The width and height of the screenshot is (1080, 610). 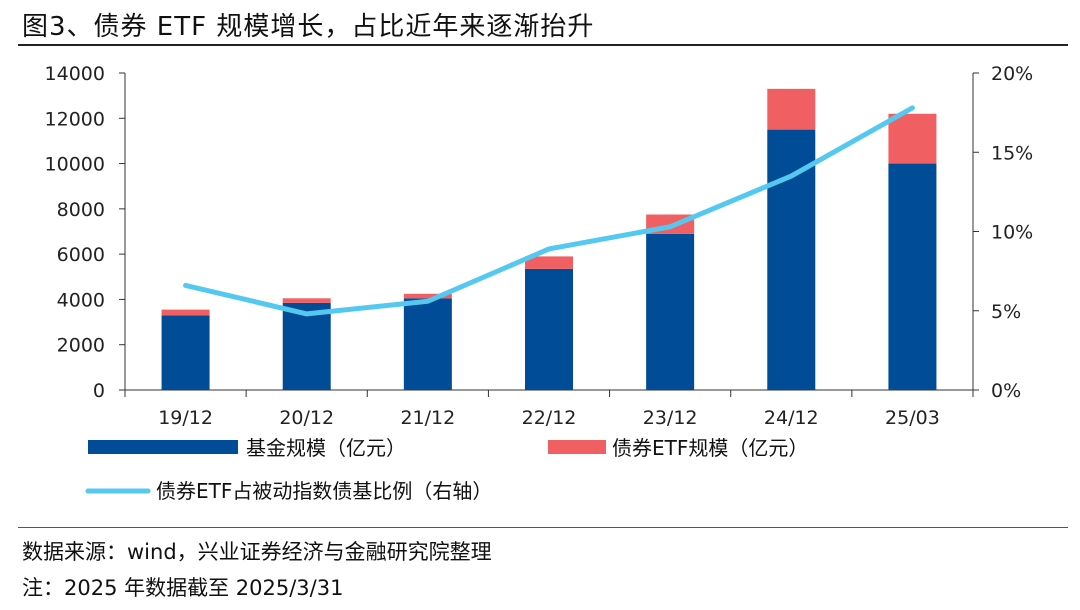 I want to click on legend-swatch-fund-size, so click(x=163, y=447).